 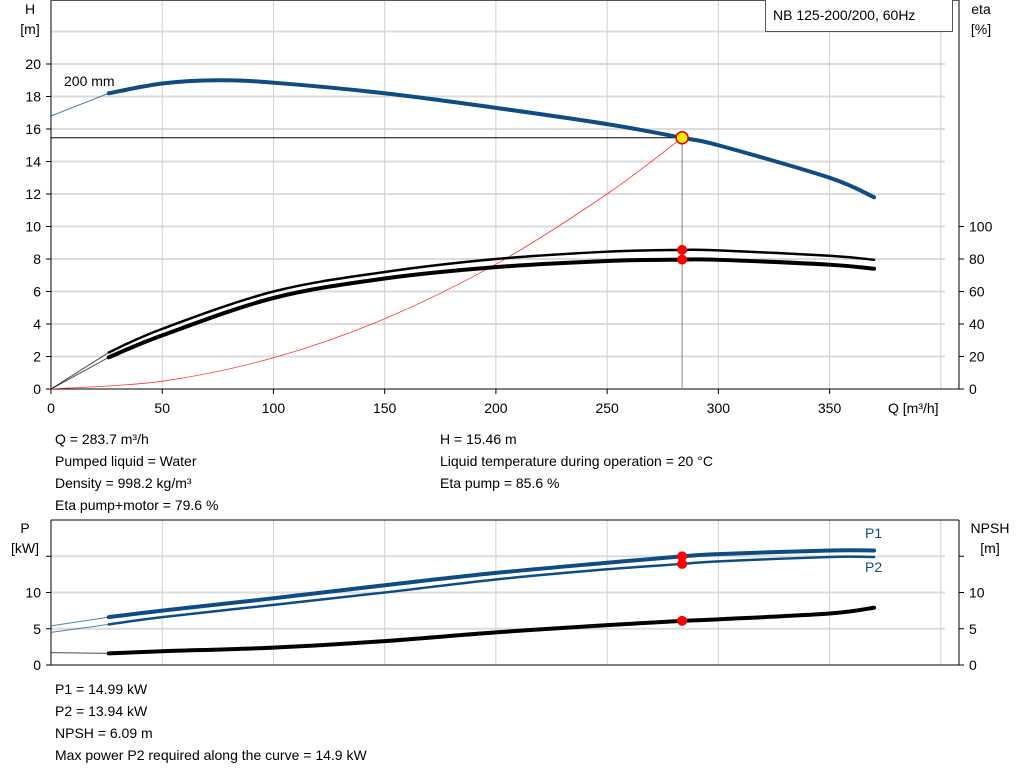 What do you see at coordinates (981, 29) in the screenshot?
I see `eta-axis-unit: [%]` at bounding box center [981, 29].